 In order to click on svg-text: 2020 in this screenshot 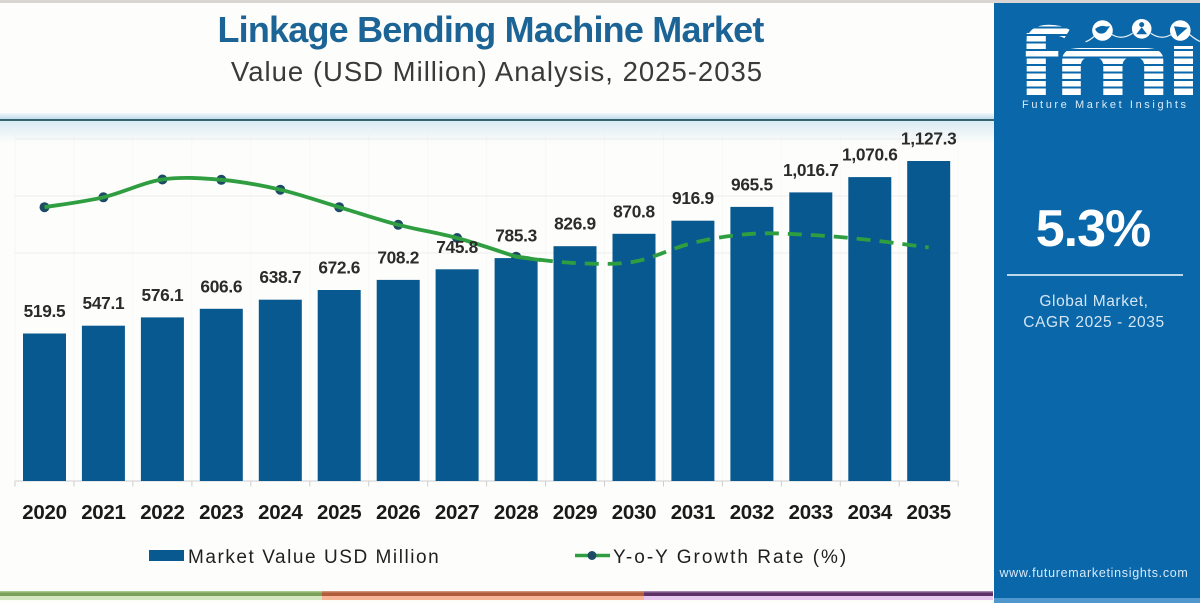, I will do `click(44, 512)`.